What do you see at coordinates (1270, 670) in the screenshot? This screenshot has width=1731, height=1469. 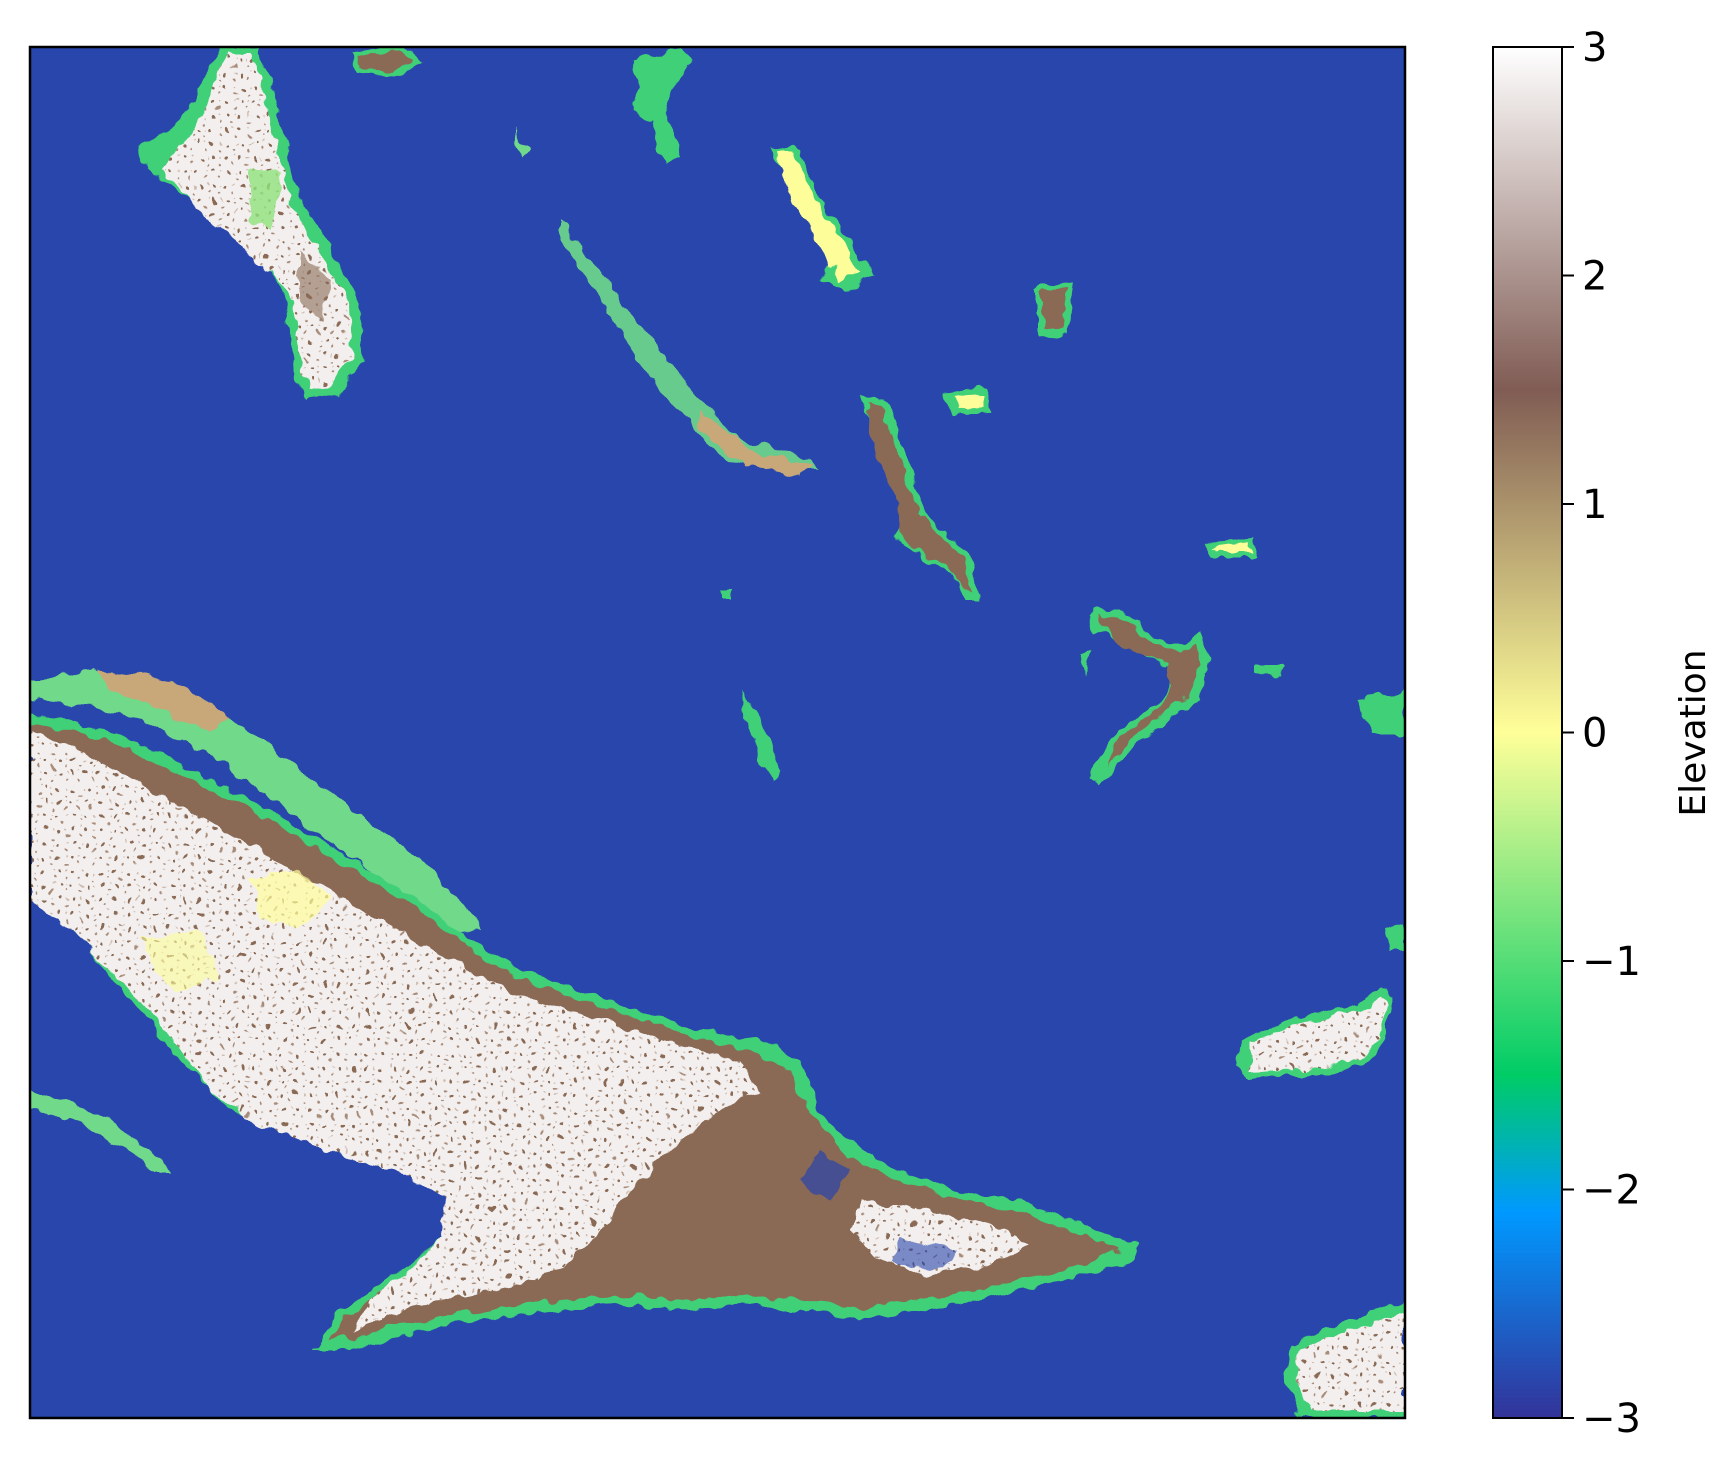 I see `landmass-islet-f` at bounding box center [1270, 670].